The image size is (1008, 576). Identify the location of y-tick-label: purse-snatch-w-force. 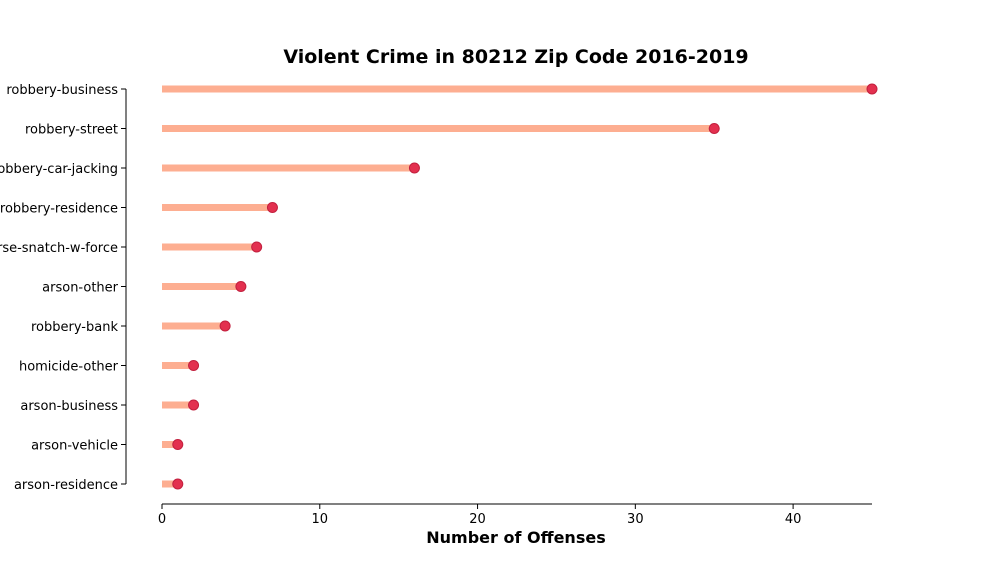
(59, 248).